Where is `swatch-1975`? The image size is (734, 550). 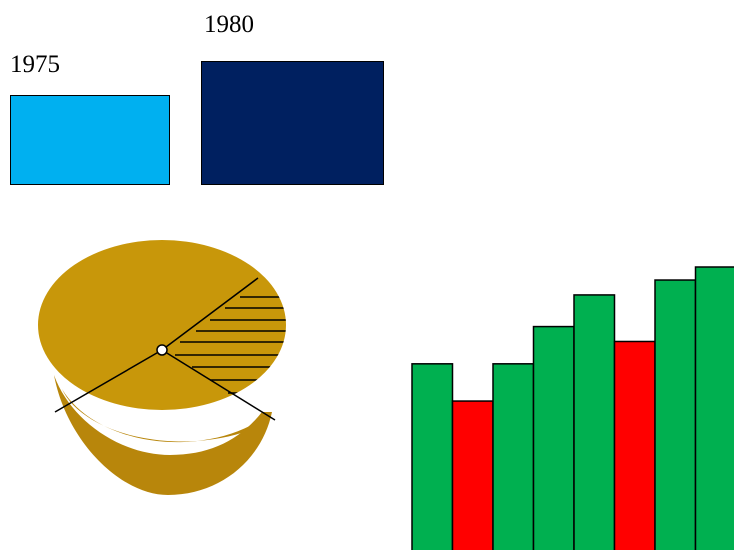
swatch-1975 is located at coordinates (90, 140).